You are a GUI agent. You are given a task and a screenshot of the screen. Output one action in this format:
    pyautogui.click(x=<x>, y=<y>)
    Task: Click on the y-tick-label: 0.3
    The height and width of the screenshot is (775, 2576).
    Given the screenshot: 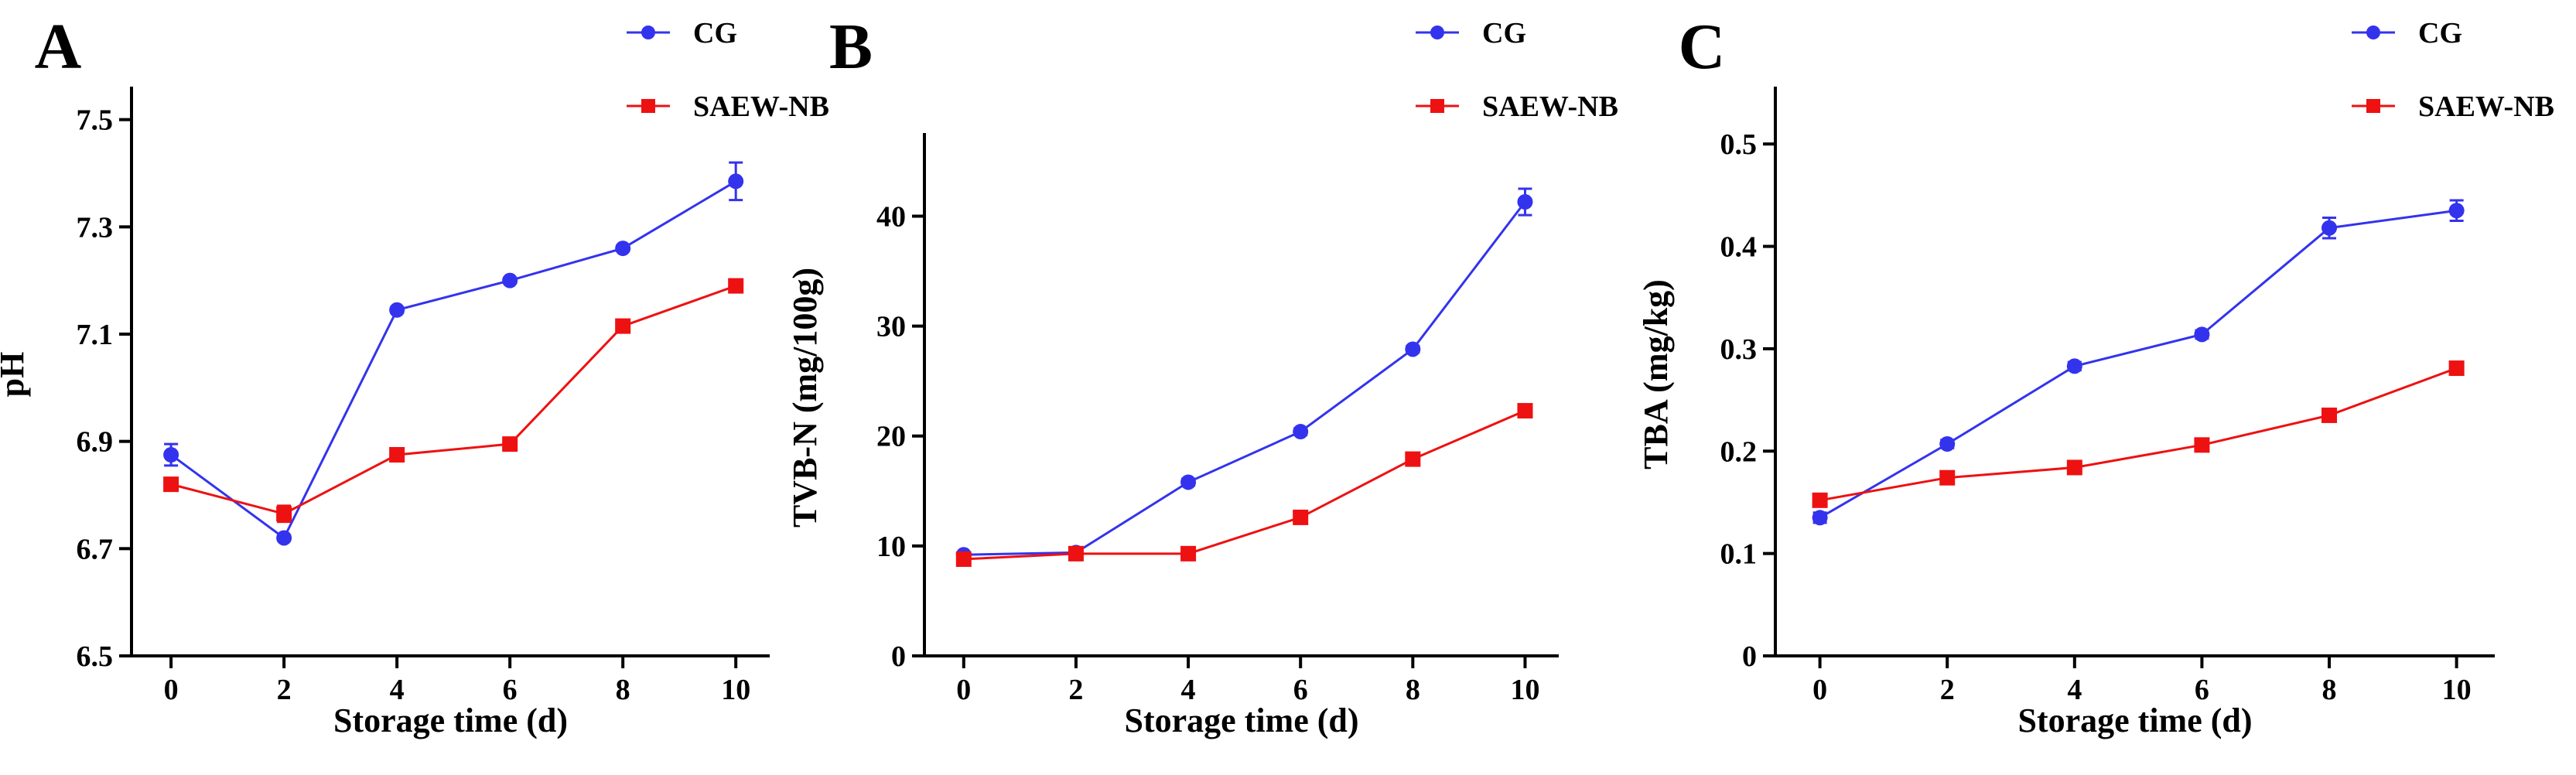 What is the action you would take?
    pyautogui.click(x=1739, y=349)
    